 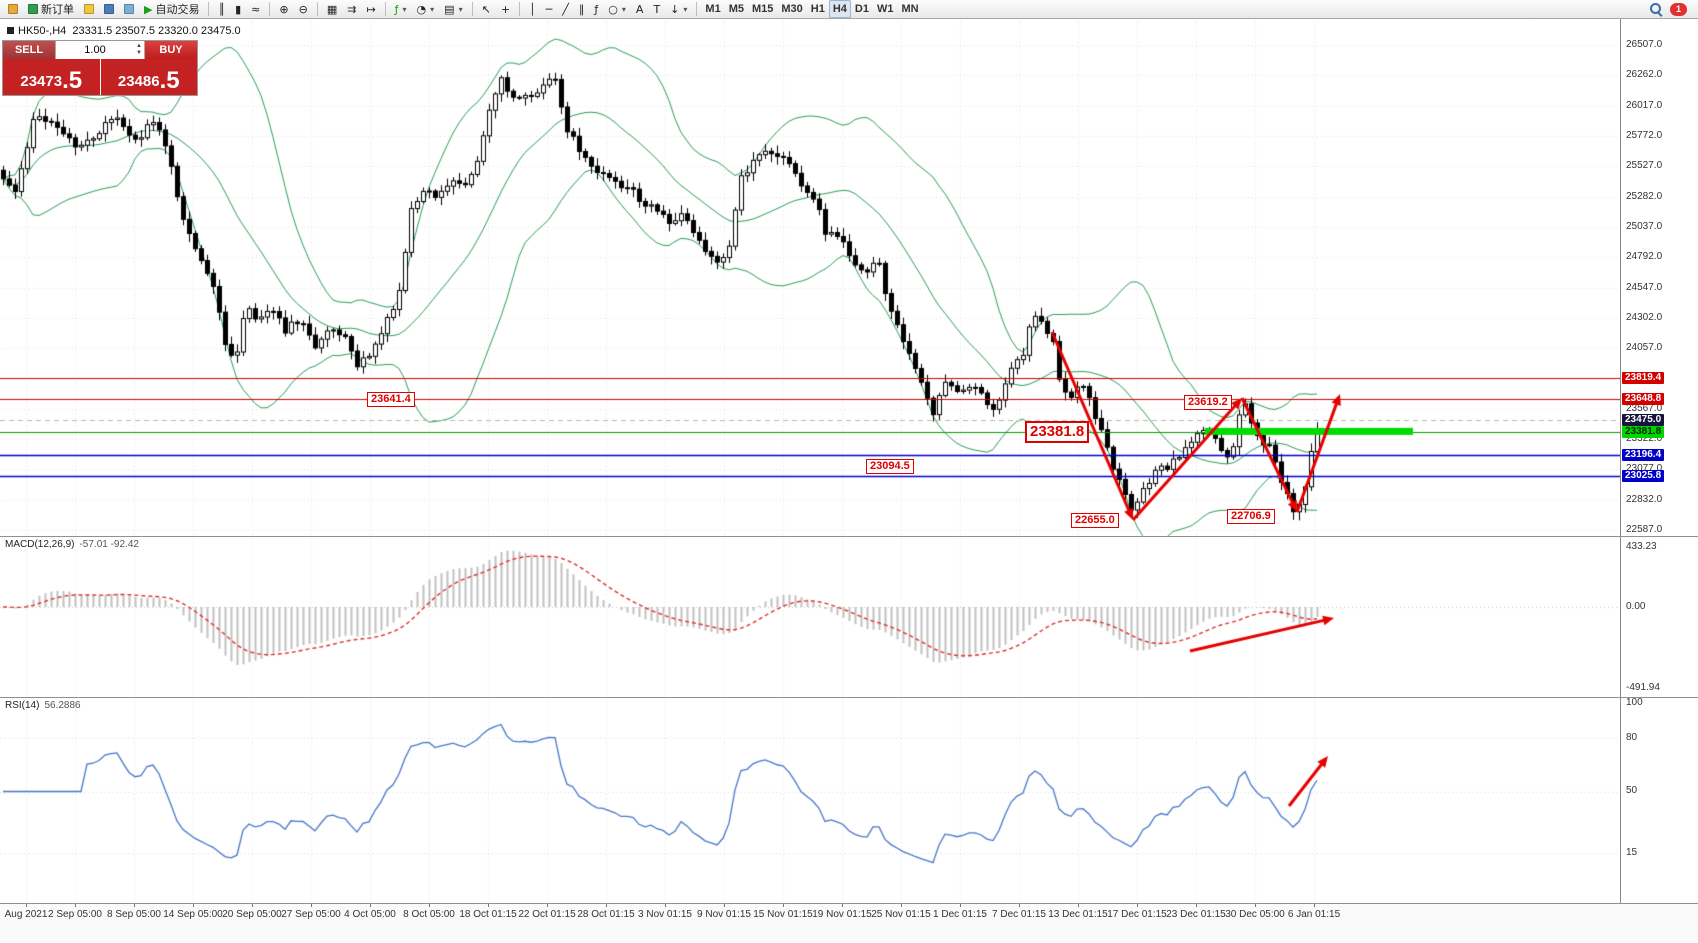 What do you see at coordinates (221, 9) in the screenshot?
I see `bar-chart-button: ║` at bounding box center [221, 9].